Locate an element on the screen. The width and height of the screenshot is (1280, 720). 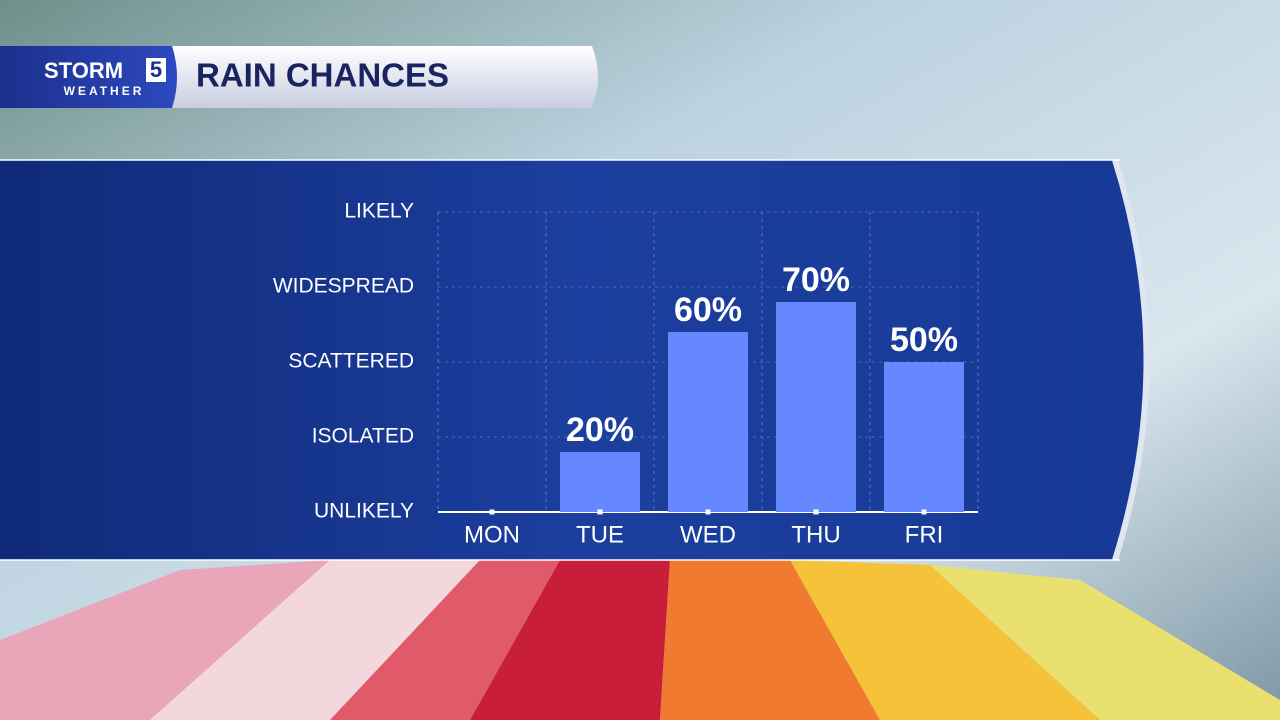
value-label: 70% is located at coordinates (816, 280).